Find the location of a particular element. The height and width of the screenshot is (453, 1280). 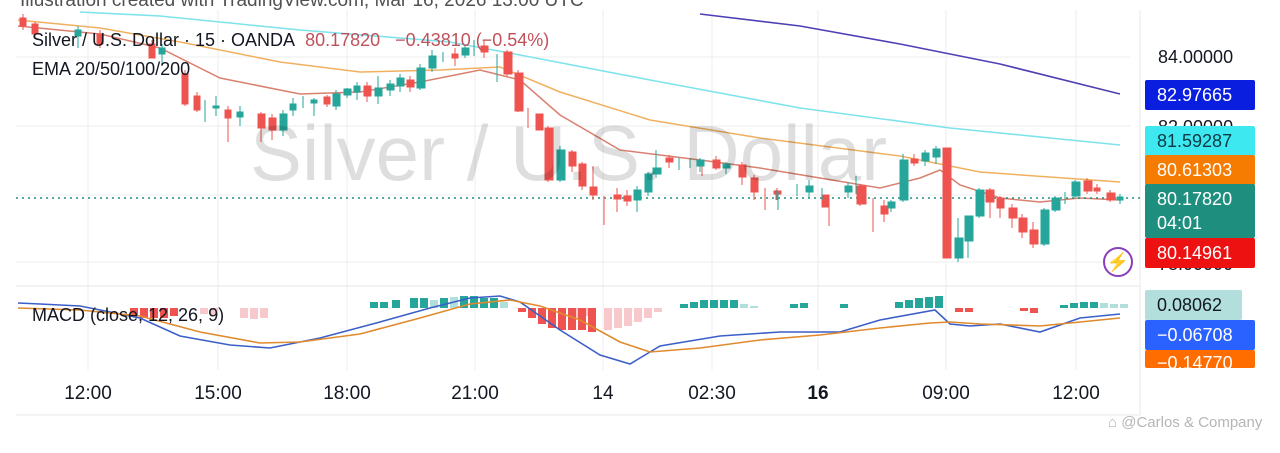

signal-line-tag: −0.14770 is located at coordinates (1200, 359).